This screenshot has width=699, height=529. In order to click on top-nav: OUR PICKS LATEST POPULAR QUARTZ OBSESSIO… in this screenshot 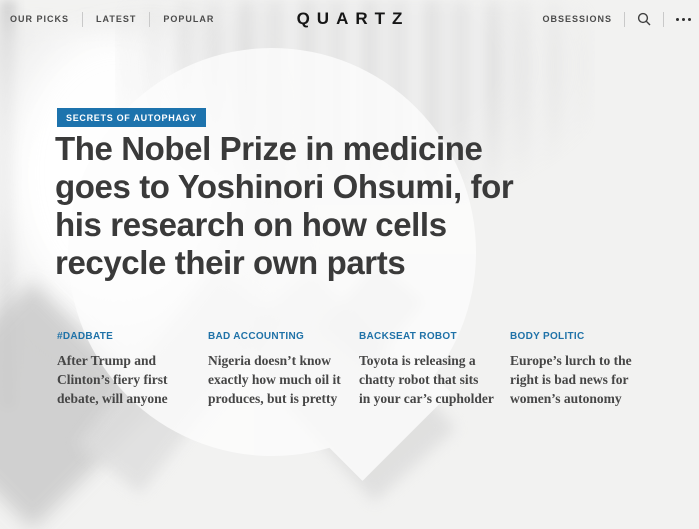, I will do `click(349, 19)`.